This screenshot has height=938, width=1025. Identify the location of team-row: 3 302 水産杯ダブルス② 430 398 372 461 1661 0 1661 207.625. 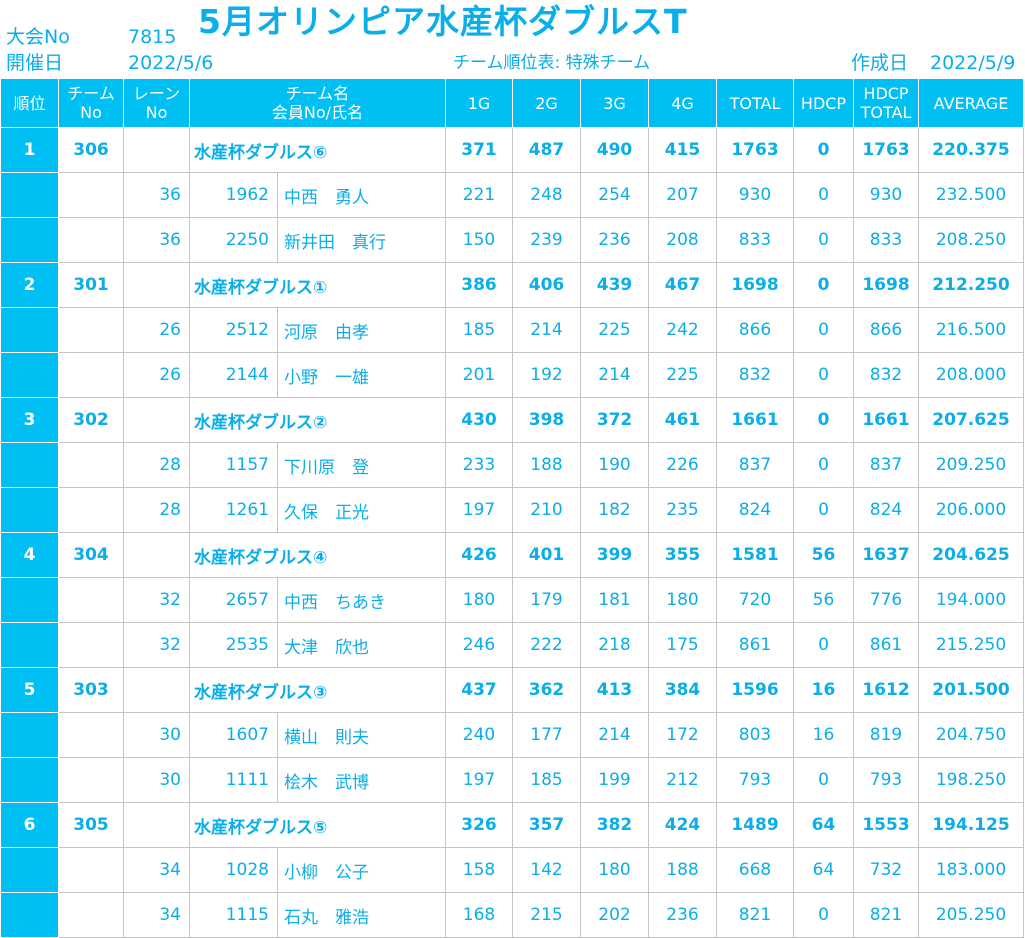
(512, 420).